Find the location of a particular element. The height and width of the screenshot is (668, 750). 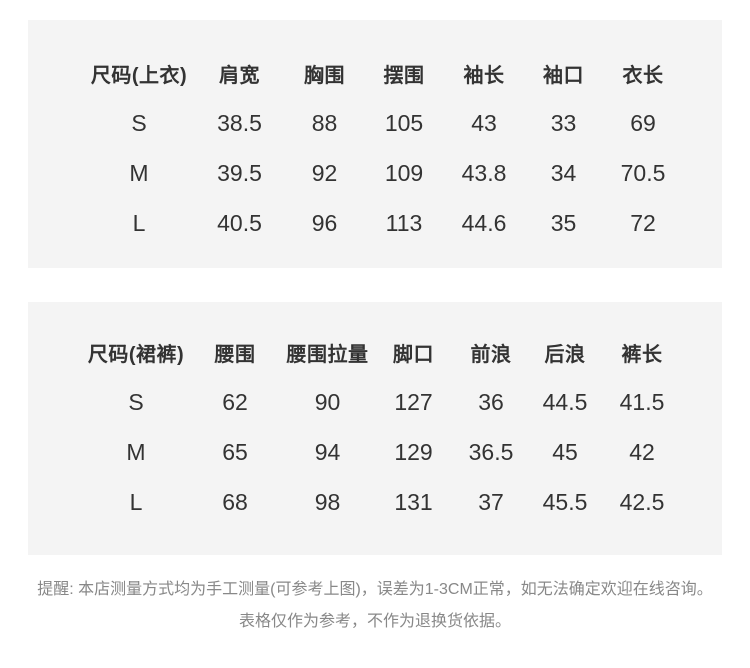

column-header-sleeve-length: 袖长 is located at coordinates (484, 75).